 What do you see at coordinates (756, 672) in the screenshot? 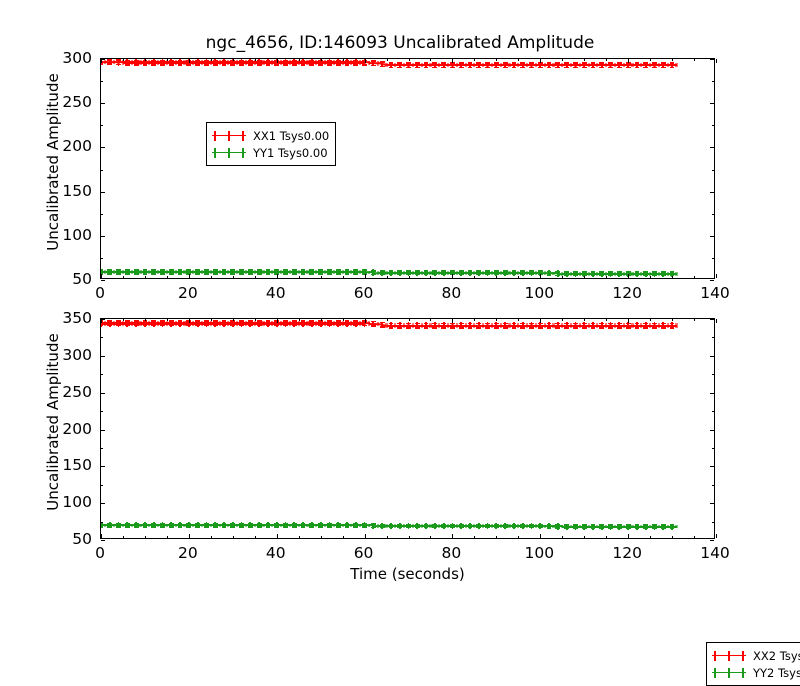
I see `legend-item-yy2: YY2 Tsys0.00` at bounding box center [756, 672].